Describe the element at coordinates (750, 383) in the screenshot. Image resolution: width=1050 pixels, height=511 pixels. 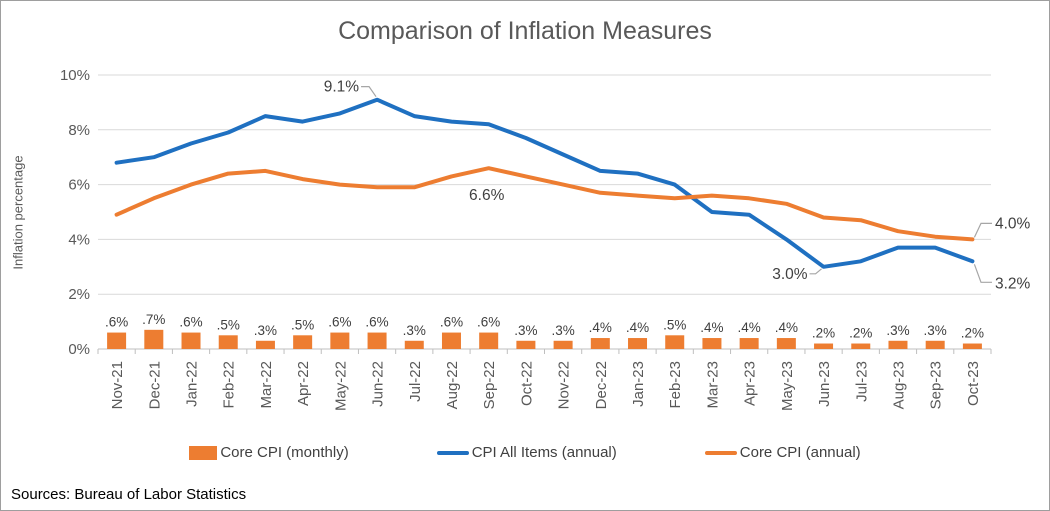
I see `svg-text: Apr-23` at that location.